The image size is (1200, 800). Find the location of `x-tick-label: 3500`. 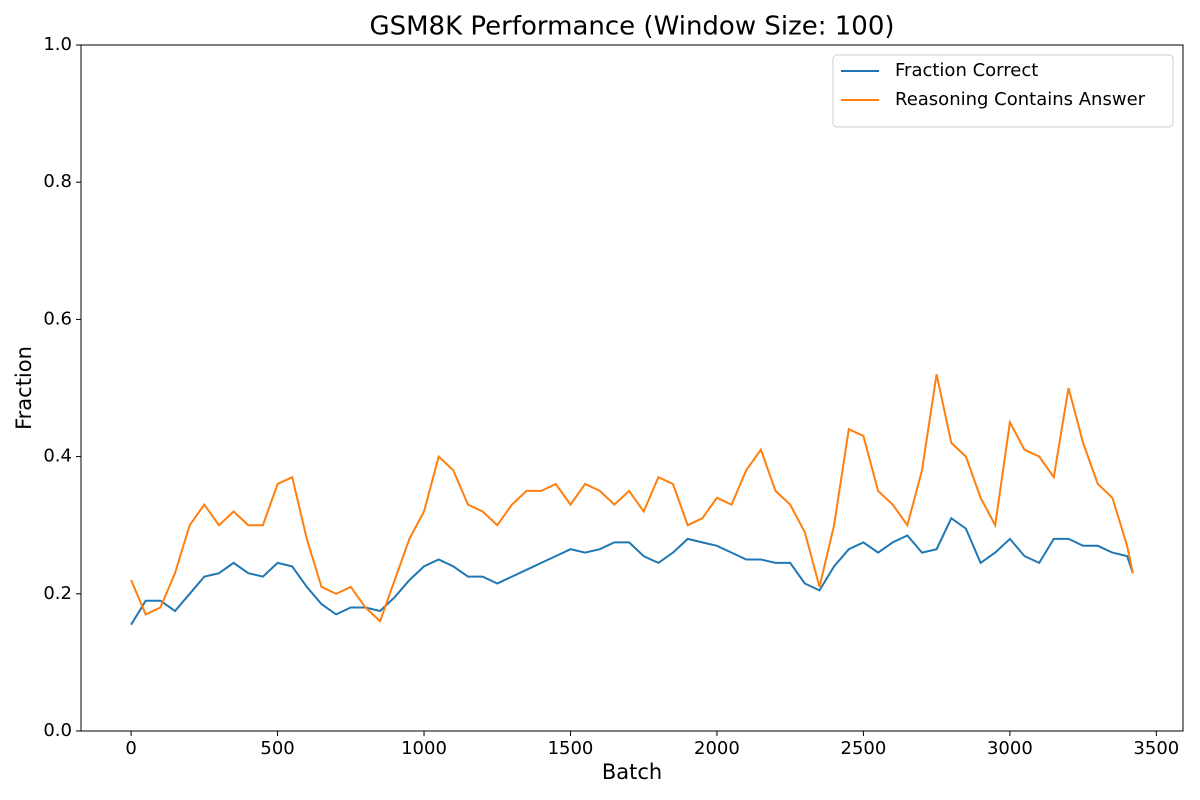

x-tick-label: 3500 is located at coordinates (1156, 748).